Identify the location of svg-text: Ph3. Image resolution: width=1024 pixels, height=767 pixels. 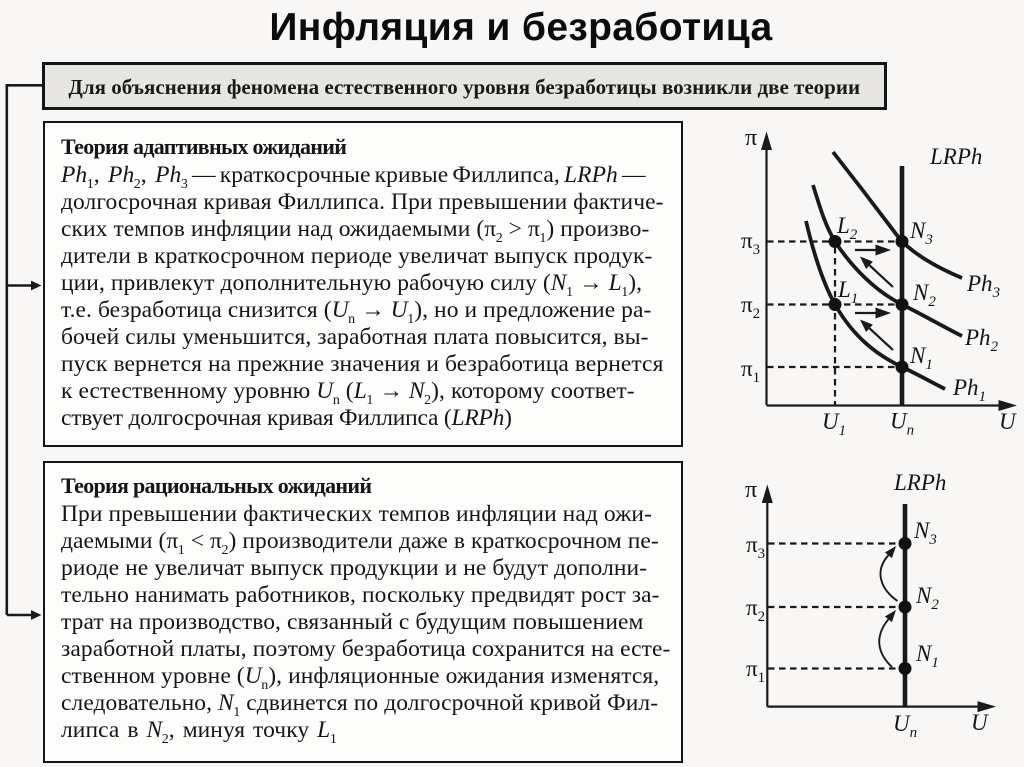
(983, 286).